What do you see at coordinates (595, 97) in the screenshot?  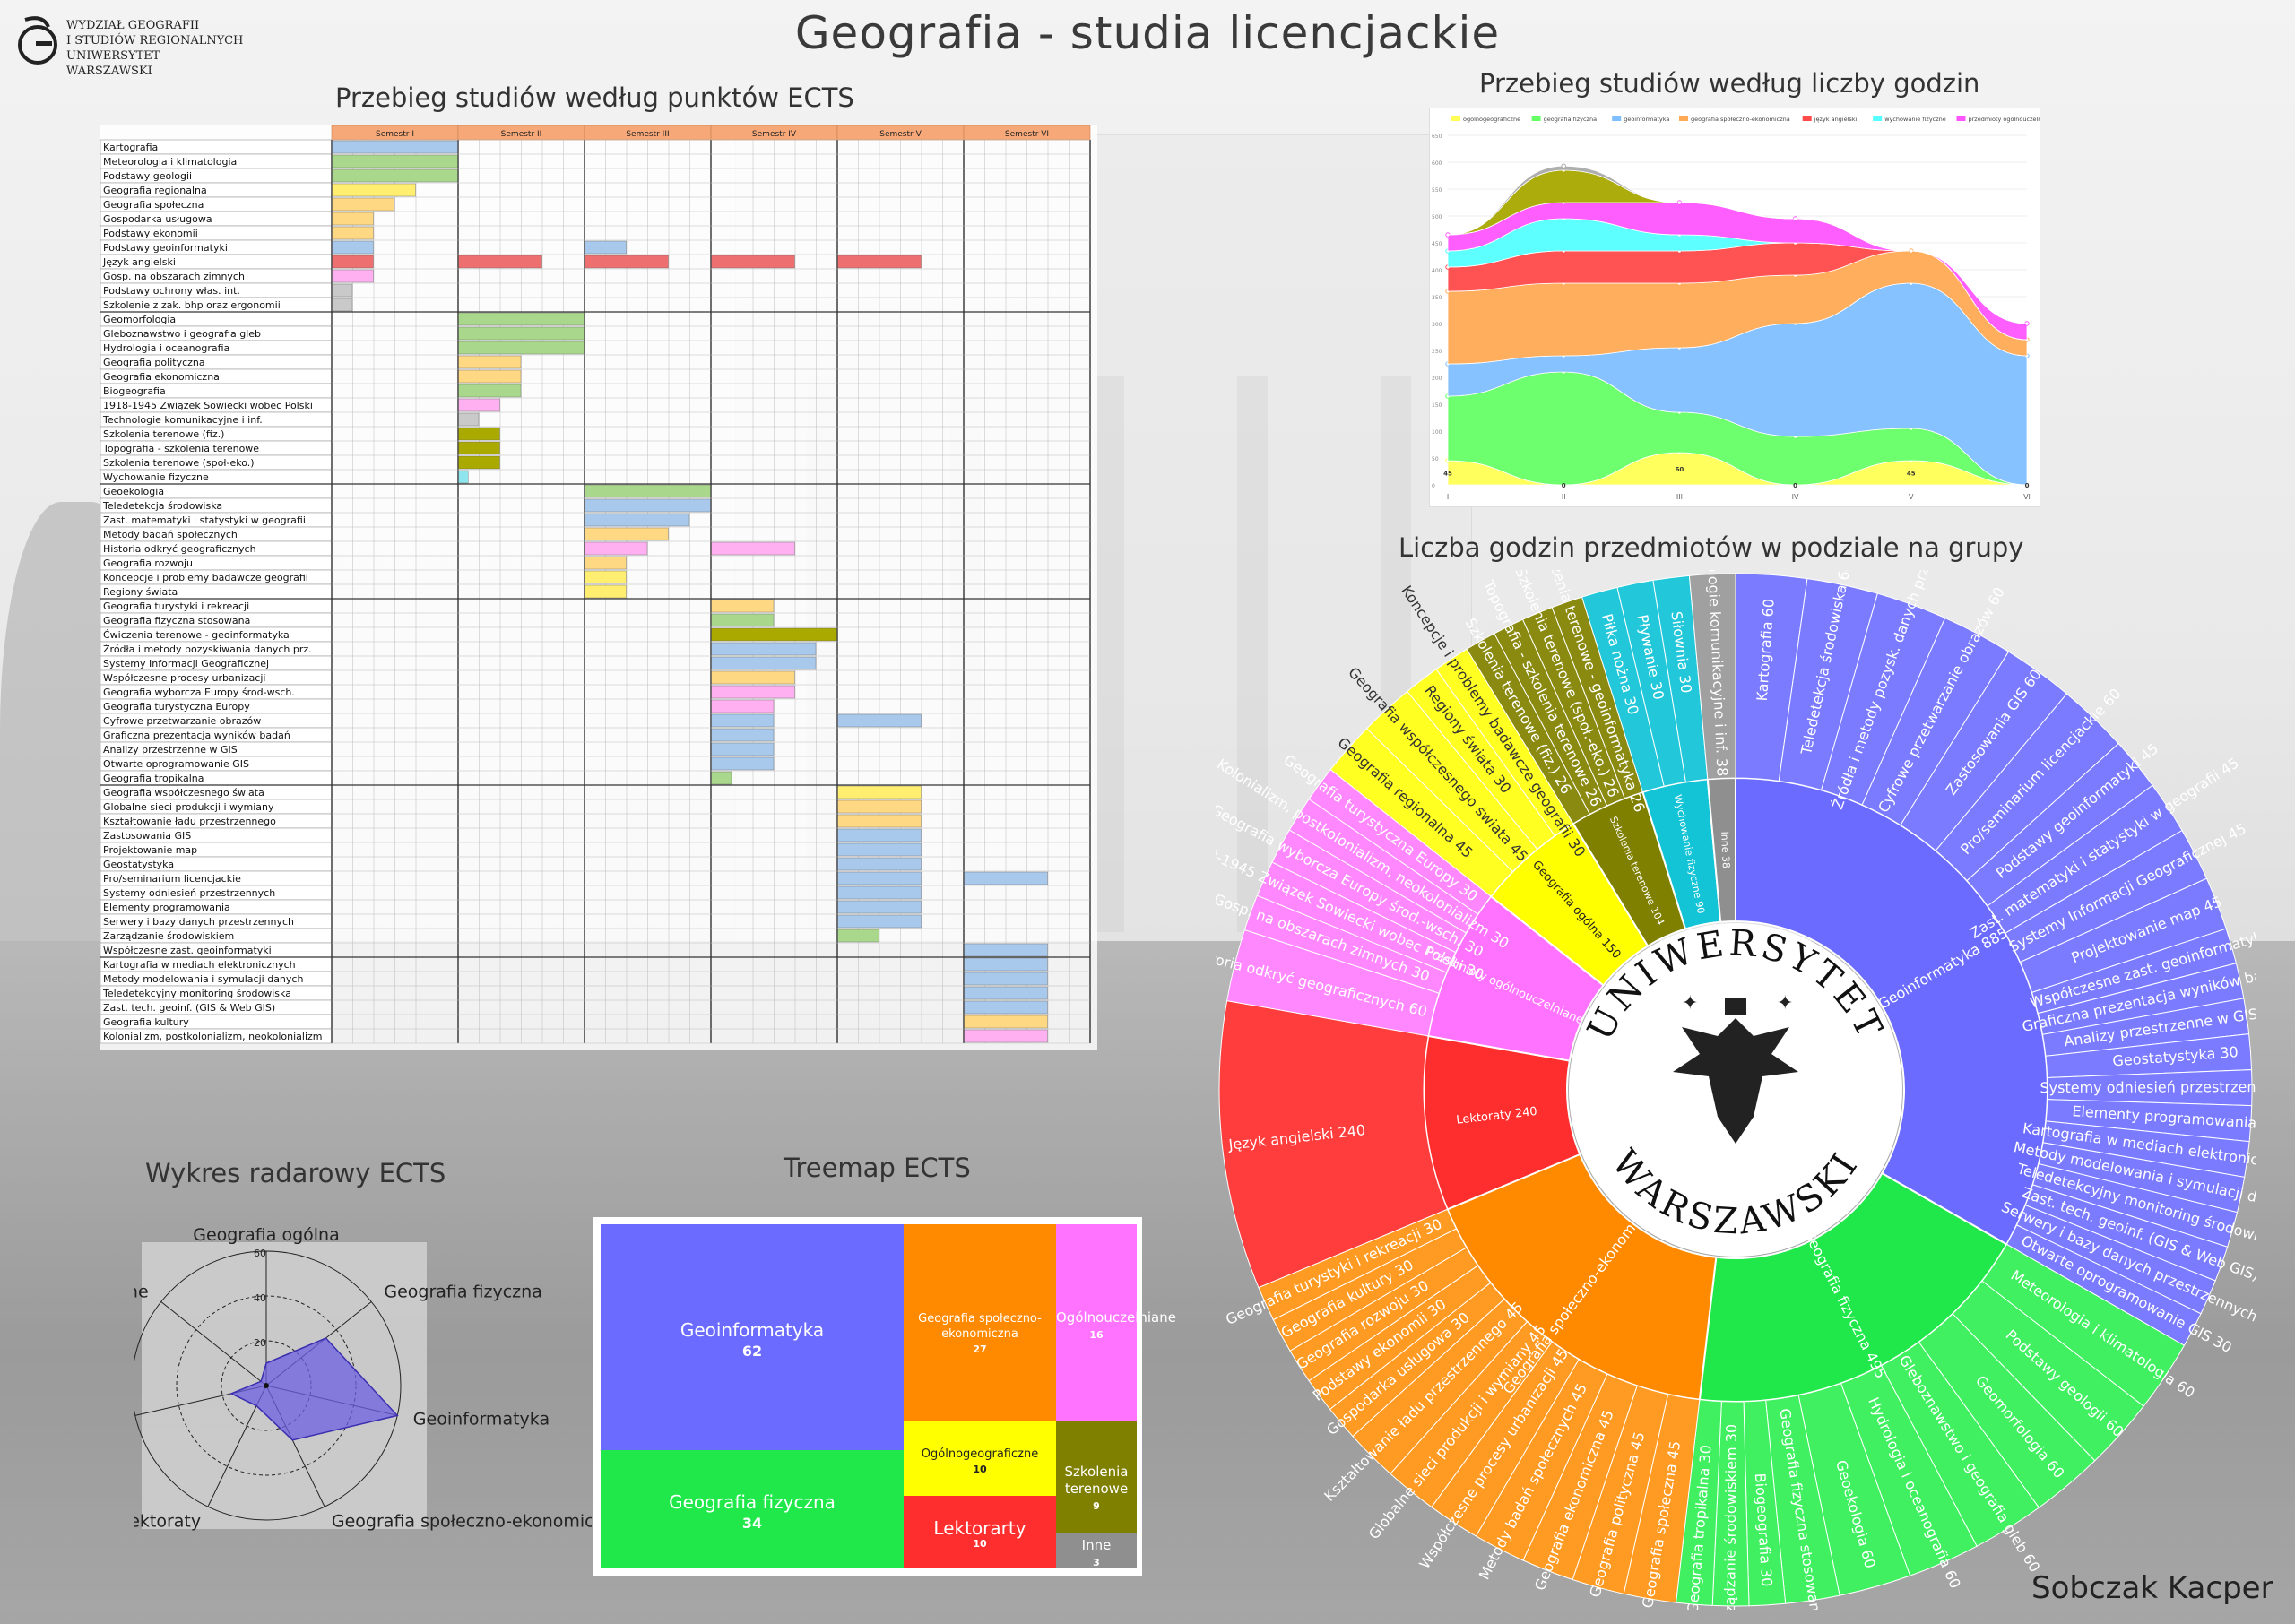 I see `ects-section-title: Przebieg studiów według punktów ECTS` at bounding box center [595, 97].